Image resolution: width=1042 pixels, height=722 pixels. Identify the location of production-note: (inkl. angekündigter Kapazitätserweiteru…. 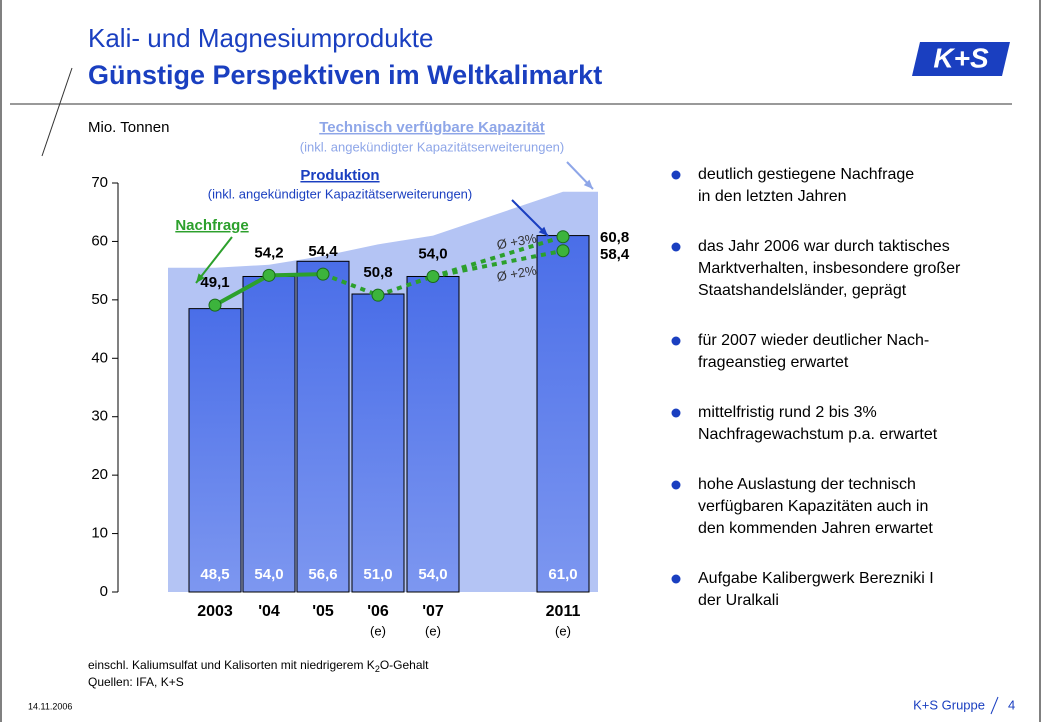
(340, 193).